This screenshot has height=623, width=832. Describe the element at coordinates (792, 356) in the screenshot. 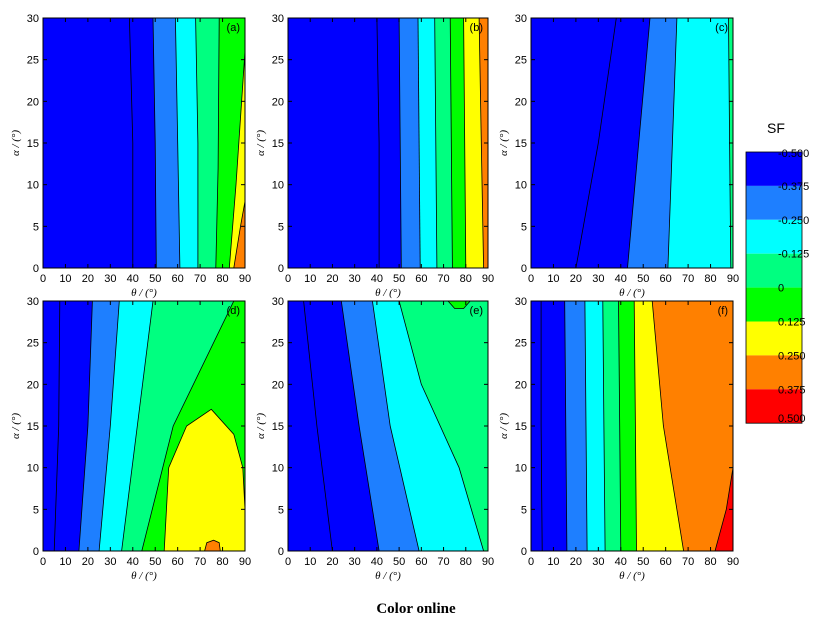

I see `colorbar-label: 0.250` at that location.